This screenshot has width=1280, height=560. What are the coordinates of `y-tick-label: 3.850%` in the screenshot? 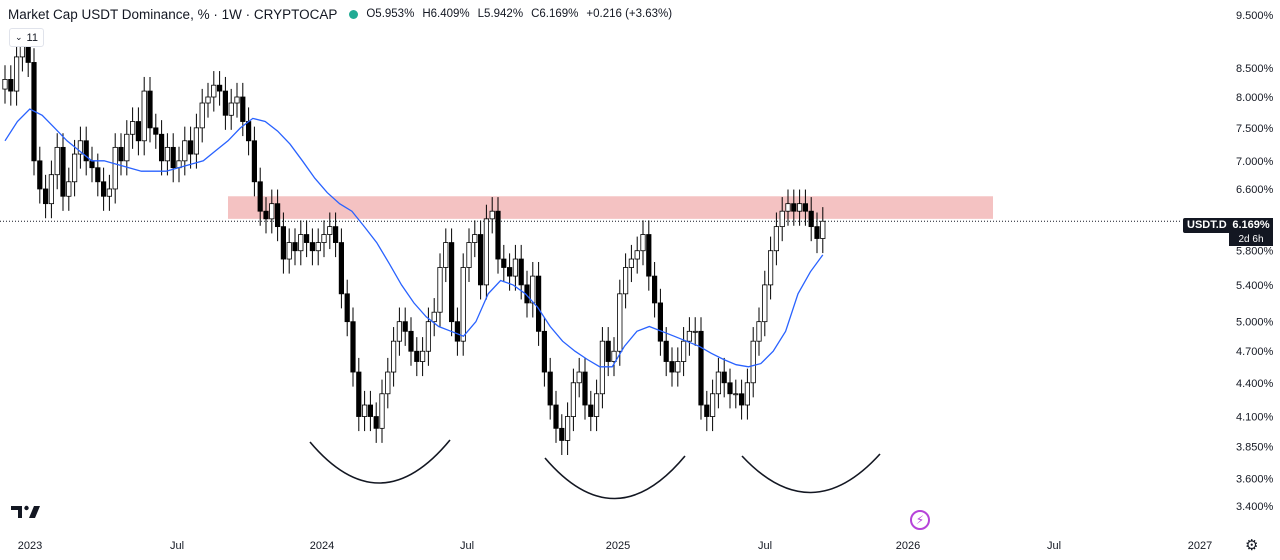 It's located at (1255, 448).